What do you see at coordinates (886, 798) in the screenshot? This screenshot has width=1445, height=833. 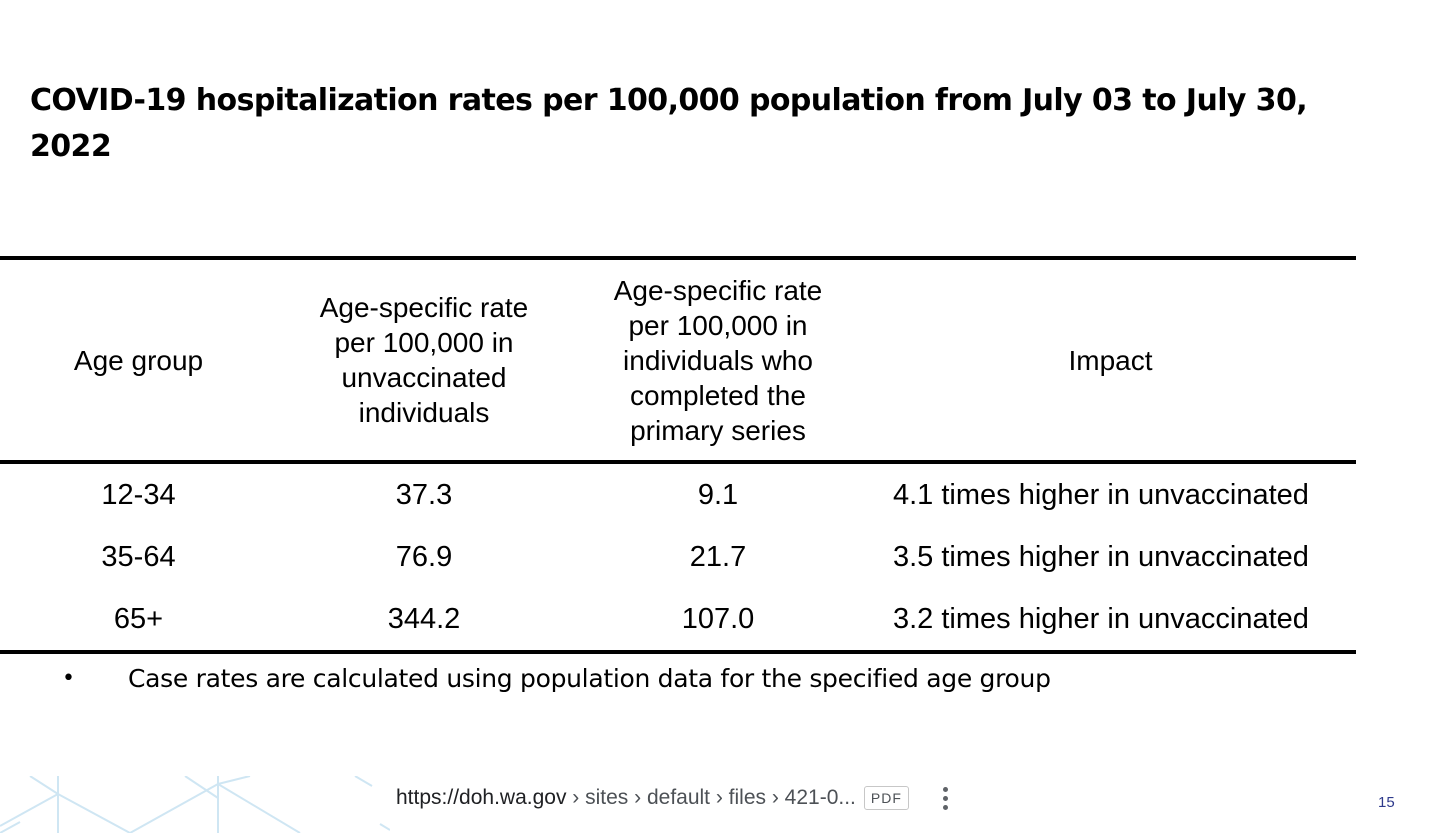 I see `pdf-badge: PDF` at bounding box center [886, 798].